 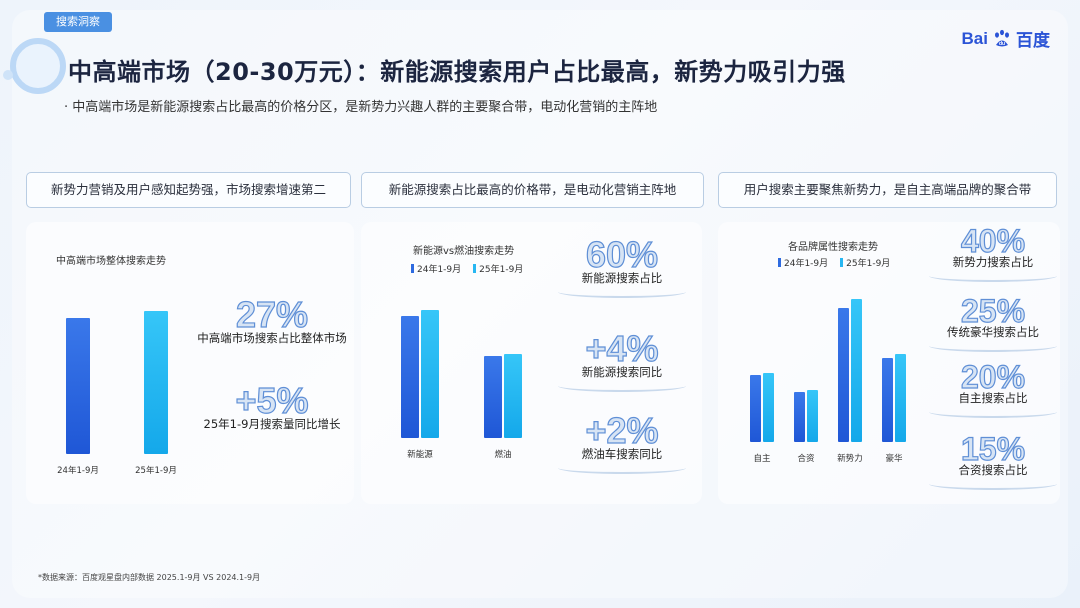 I want to click on bar-新能源-25年1-9月, so click(x=430, y=373).